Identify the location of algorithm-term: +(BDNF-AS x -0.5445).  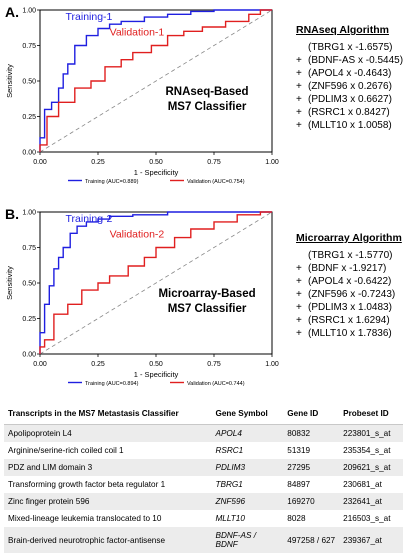
(349, 60).